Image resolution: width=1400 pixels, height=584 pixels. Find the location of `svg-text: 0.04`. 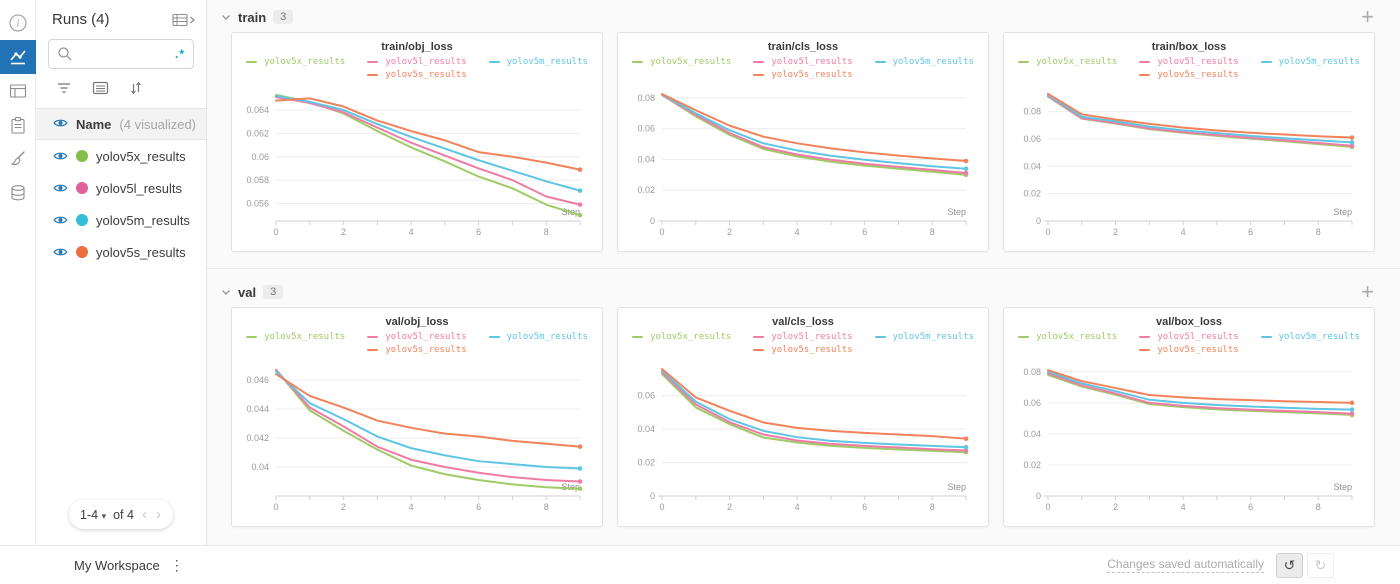

svg-text: 0.04 is located at coordinates (646, 429).